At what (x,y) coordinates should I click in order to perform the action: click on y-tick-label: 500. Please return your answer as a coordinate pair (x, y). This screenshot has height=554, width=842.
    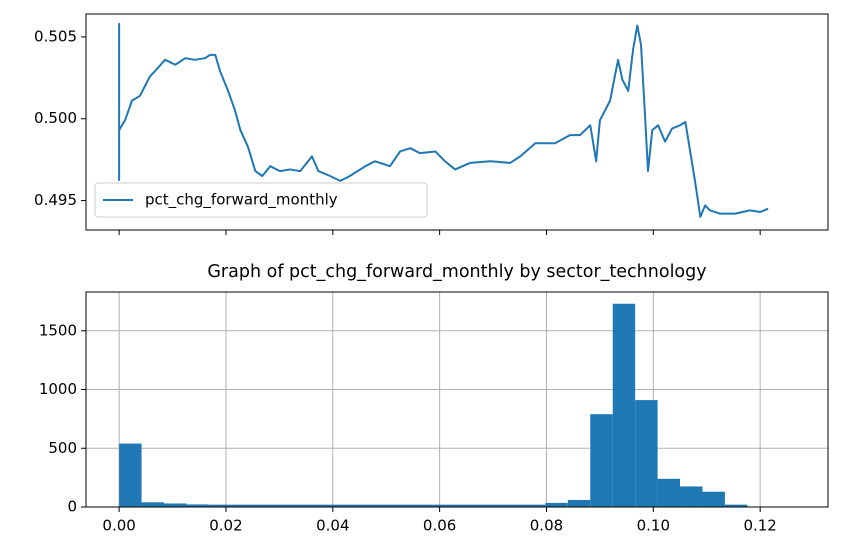
    Looking at the image, I should click on (62, 448).